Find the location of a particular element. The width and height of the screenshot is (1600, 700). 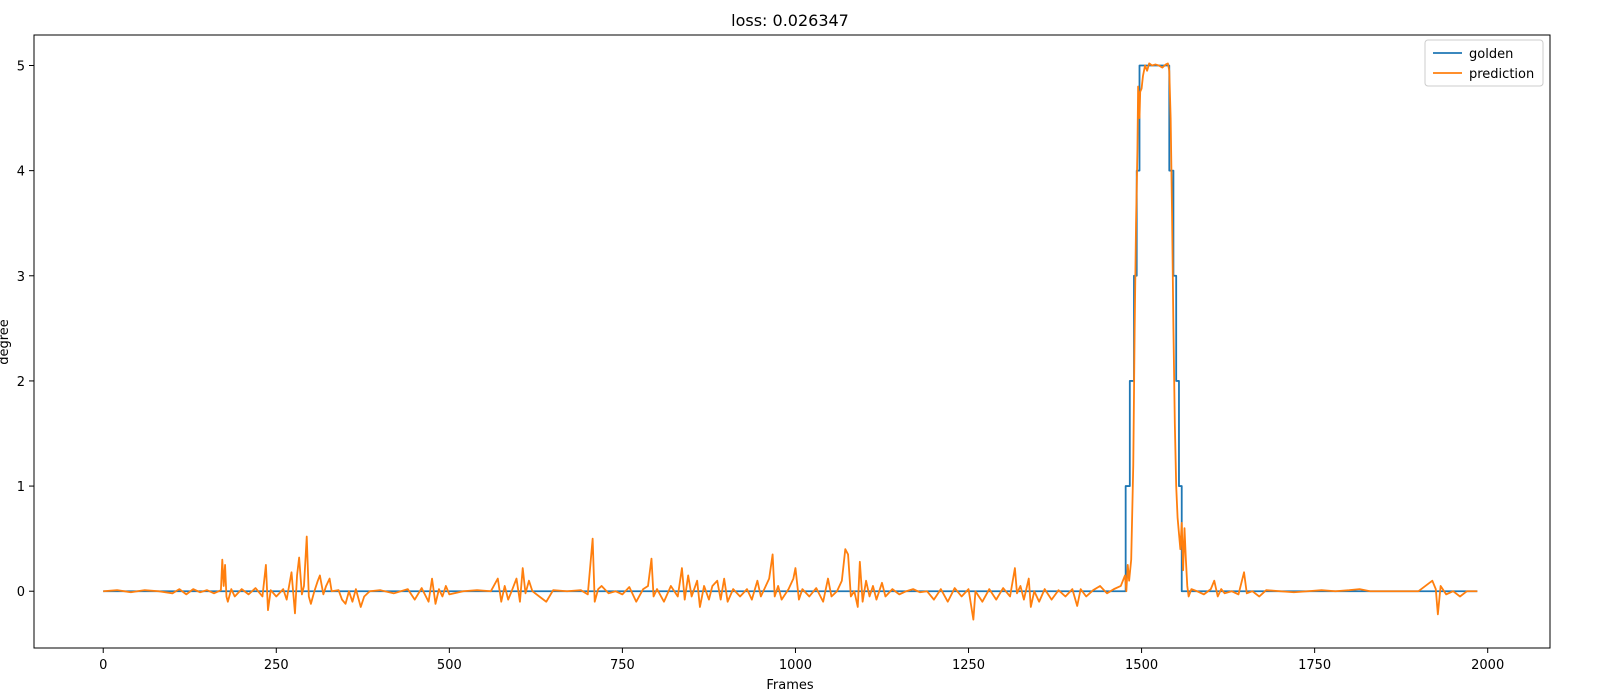

x-tick-label: 1000 is located at coordinates (795, 665).